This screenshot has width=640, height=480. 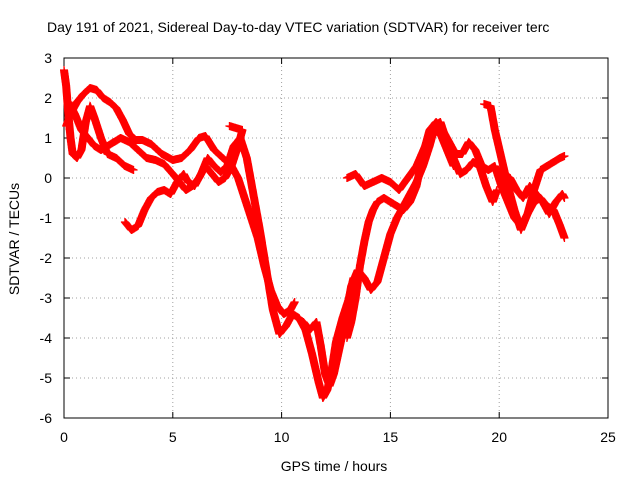 What do you see at coordinates (173, 437) in the screenshot?
I see `x-tick-label: 5` at bounding box center [173, 437].